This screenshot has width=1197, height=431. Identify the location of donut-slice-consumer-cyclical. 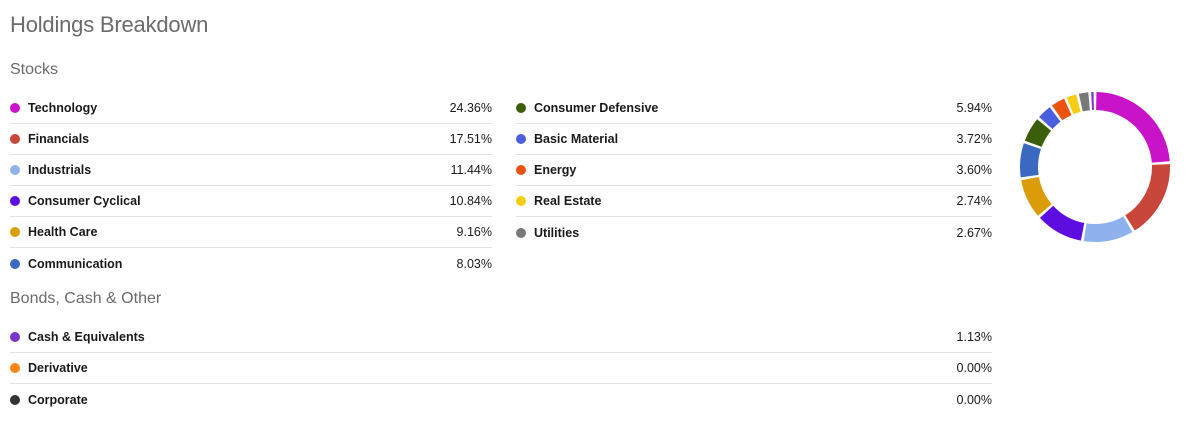
(1062, 223).